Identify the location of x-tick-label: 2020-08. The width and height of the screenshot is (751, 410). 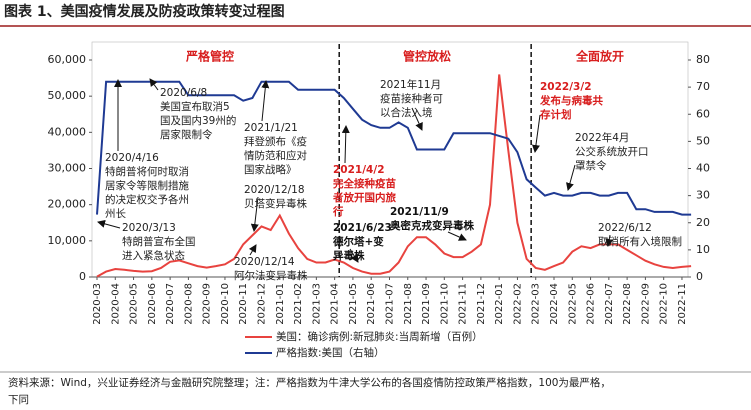
(188, 304).